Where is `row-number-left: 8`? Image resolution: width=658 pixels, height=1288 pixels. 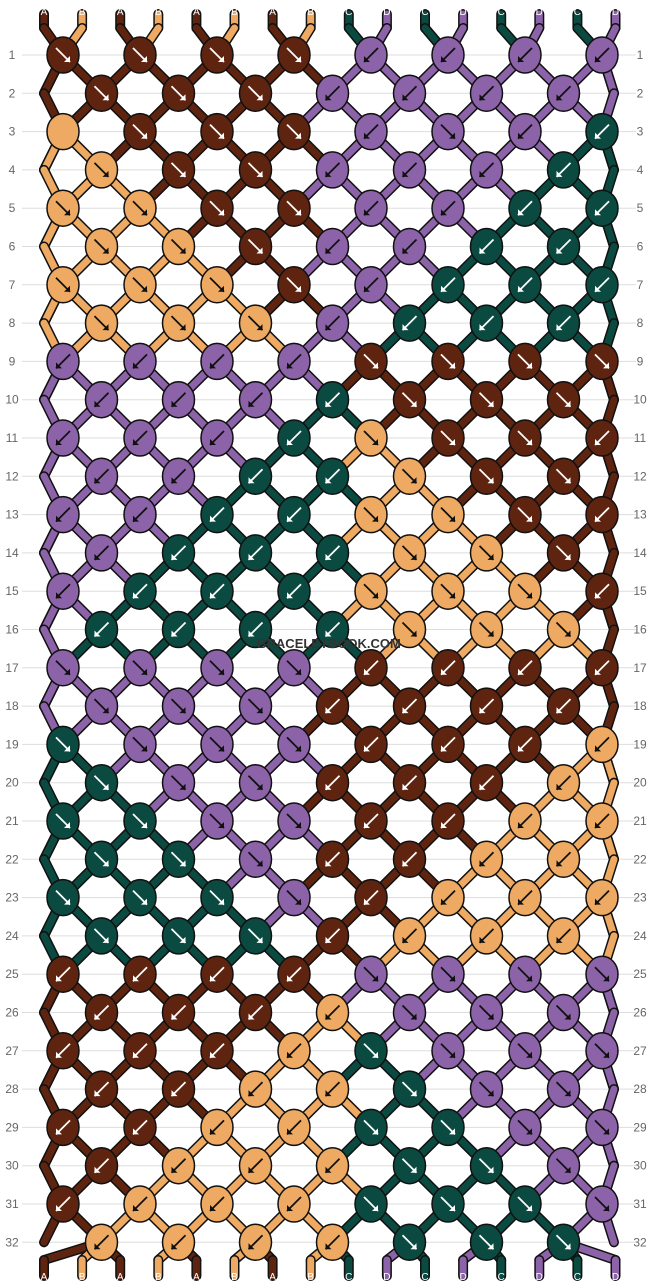
row-number-left: 8 is located at coordinates (12, 323).